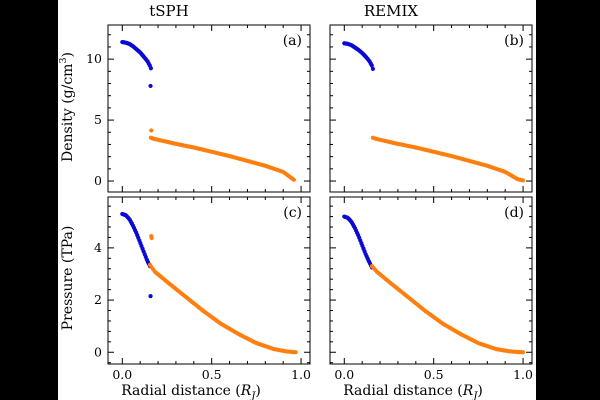  I want to click on panel-tag: (a), so click(292, 41).